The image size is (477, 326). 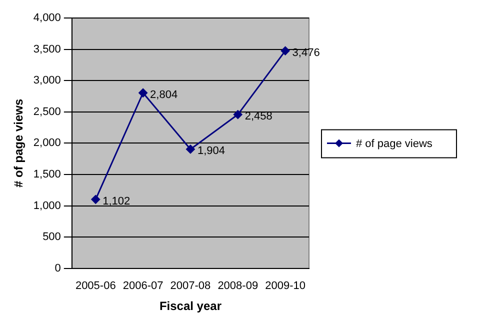 What do you see at coordinates (51, 237) in the screenshot?
I see `y-tick-label: 500` at bounding box center [51, 237].